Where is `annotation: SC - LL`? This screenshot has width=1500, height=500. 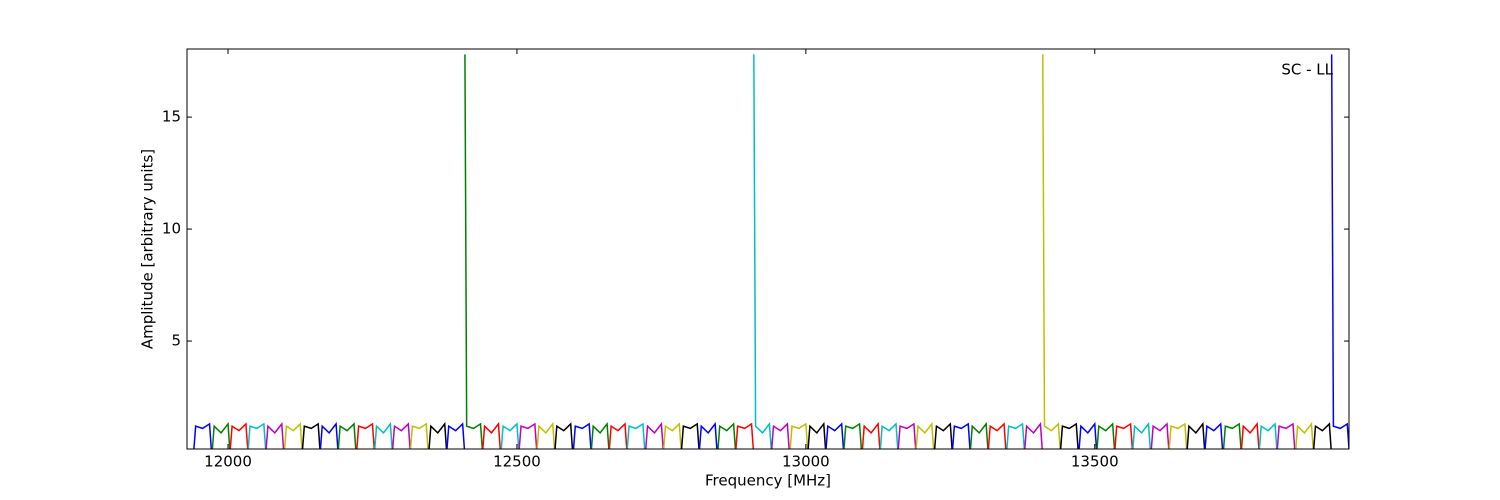 annotation: SC - LL is located at coordinates (1307, 70).